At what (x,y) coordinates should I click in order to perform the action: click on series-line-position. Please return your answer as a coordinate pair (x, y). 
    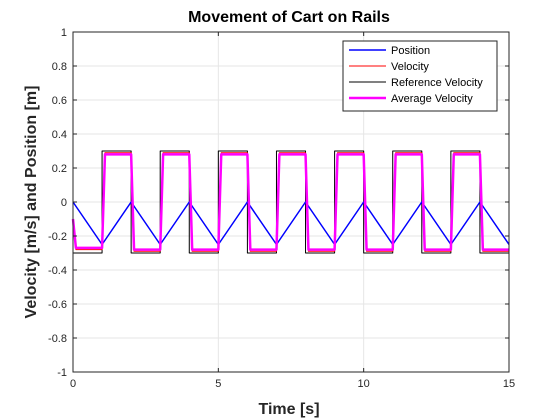
    Looking at the image, I should click on (291, 223).